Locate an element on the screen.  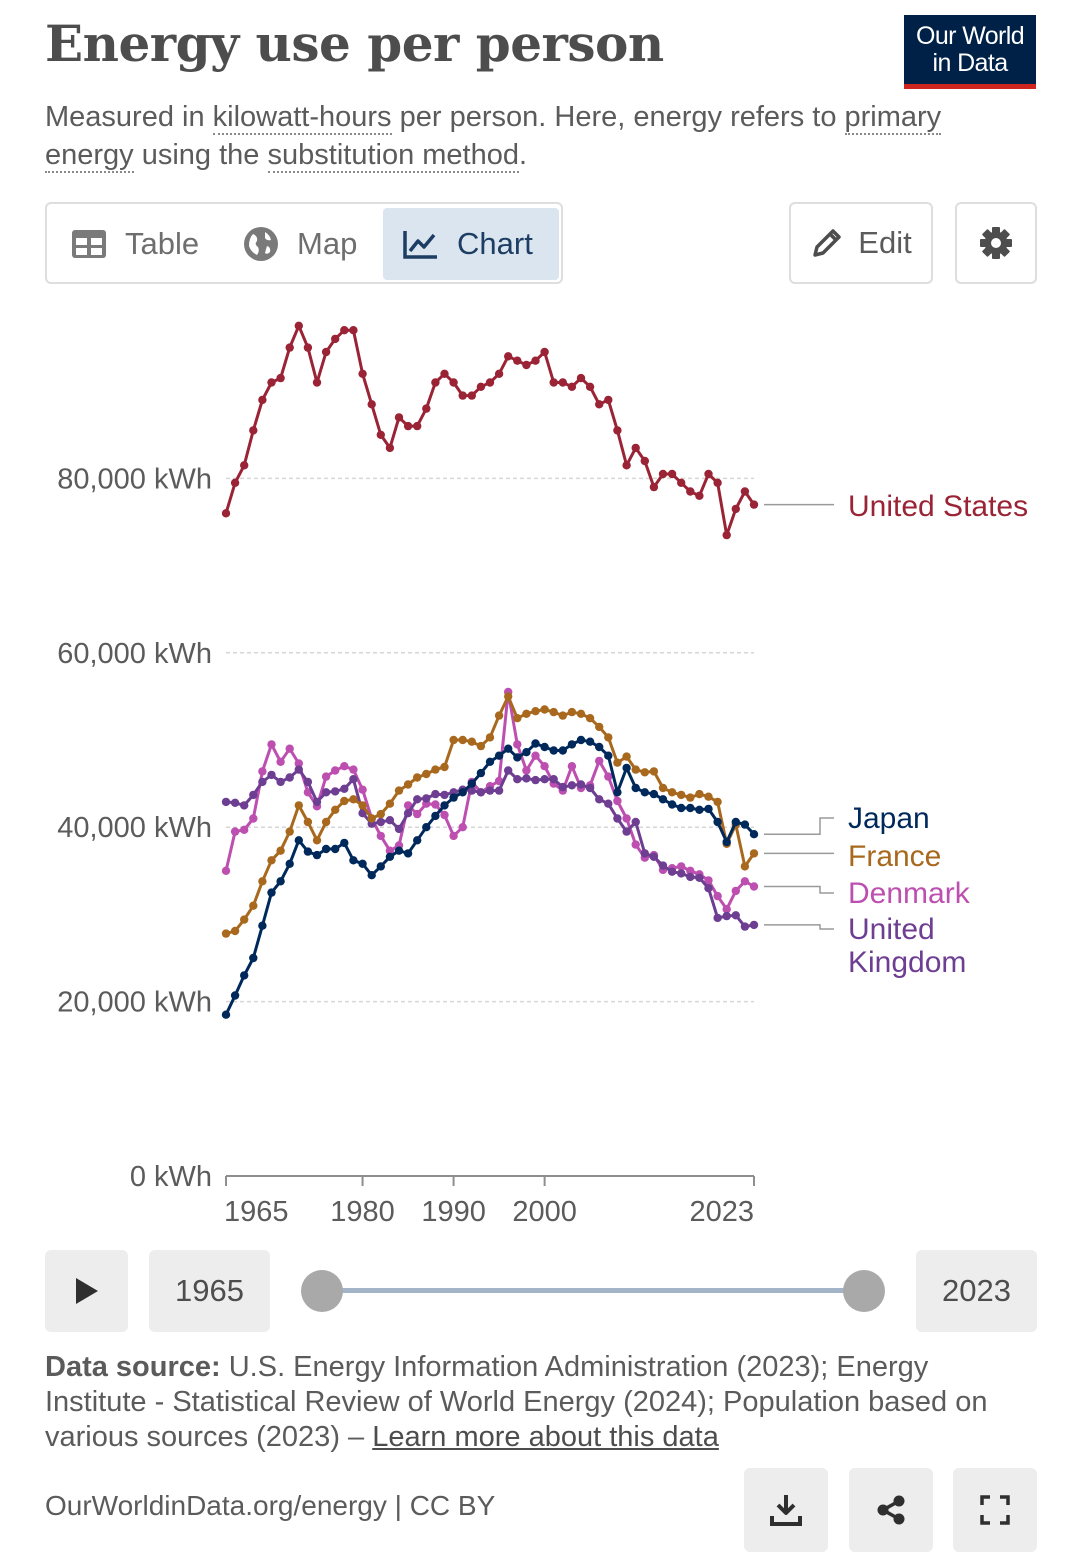
primary-energy-definition-link: primary energy is located at coordinates (493, 137).